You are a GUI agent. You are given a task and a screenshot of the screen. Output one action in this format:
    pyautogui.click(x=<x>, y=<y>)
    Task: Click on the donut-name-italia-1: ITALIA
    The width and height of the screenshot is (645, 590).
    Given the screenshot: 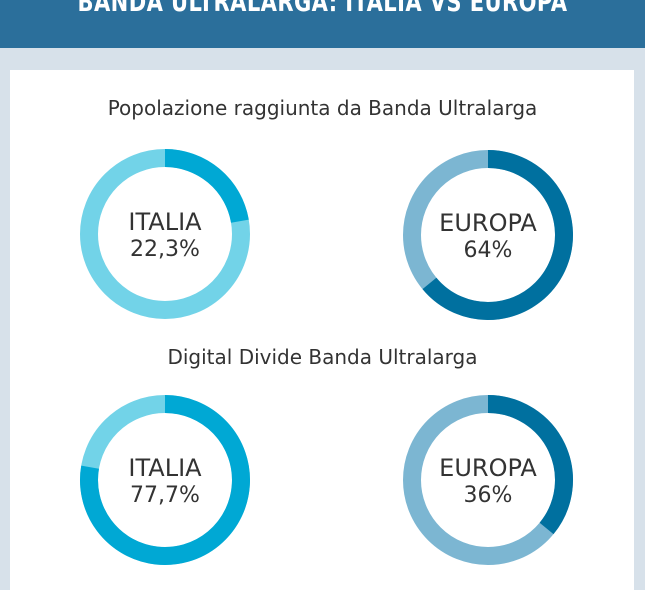 What is the action you would take?
    pyautogui.click(x=165, y=468)
    